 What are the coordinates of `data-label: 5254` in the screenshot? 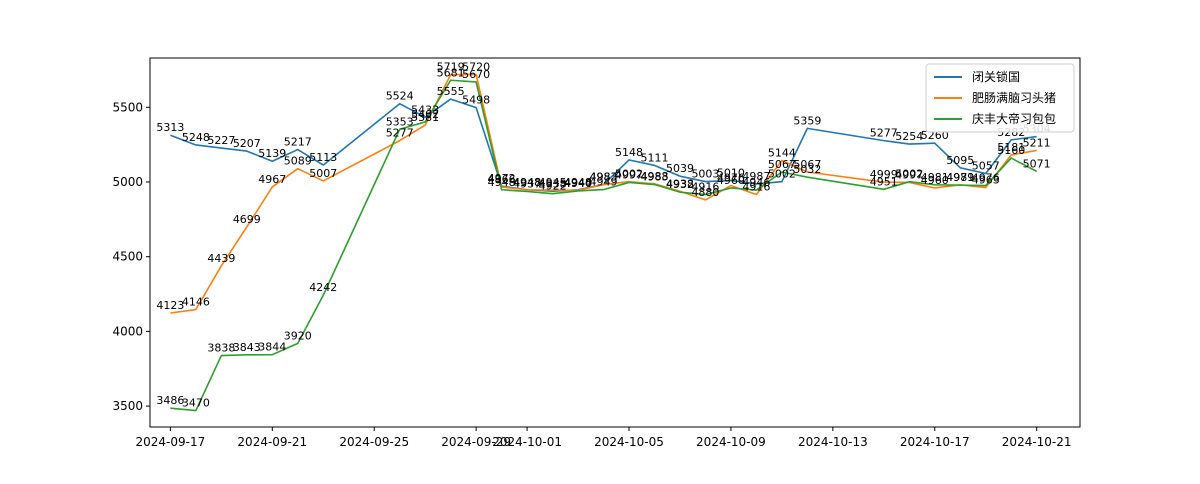 It's located at (909, 136).